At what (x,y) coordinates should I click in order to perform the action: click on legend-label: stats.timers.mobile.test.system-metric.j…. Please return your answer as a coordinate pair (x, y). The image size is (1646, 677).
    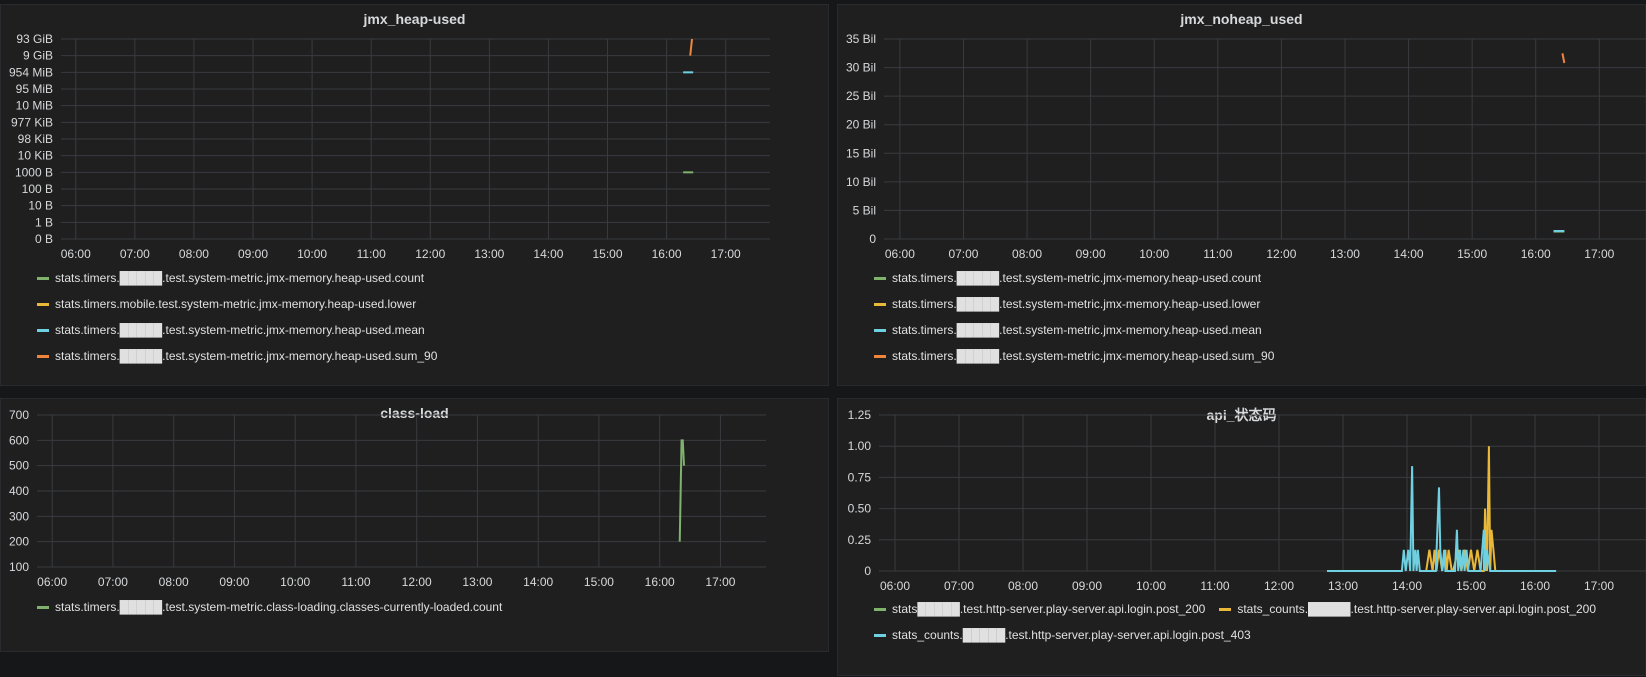
    Looking at the image, I should click on (236, 304).